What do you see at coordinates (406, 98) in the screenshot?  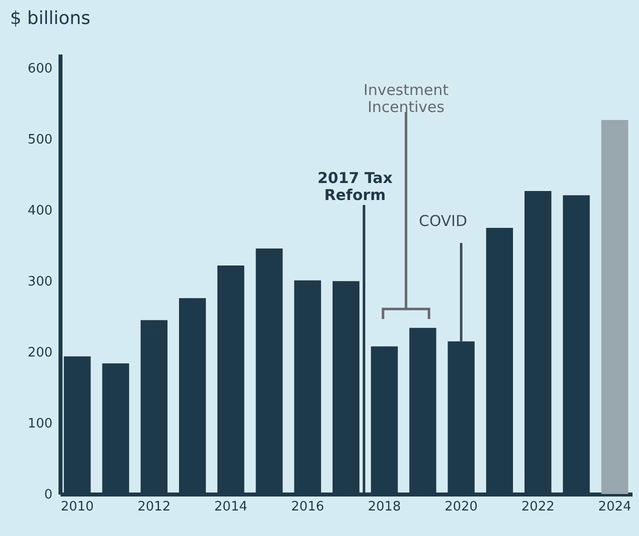 I see `annotation: Investment Incentives` at bounding box center [406, 98].